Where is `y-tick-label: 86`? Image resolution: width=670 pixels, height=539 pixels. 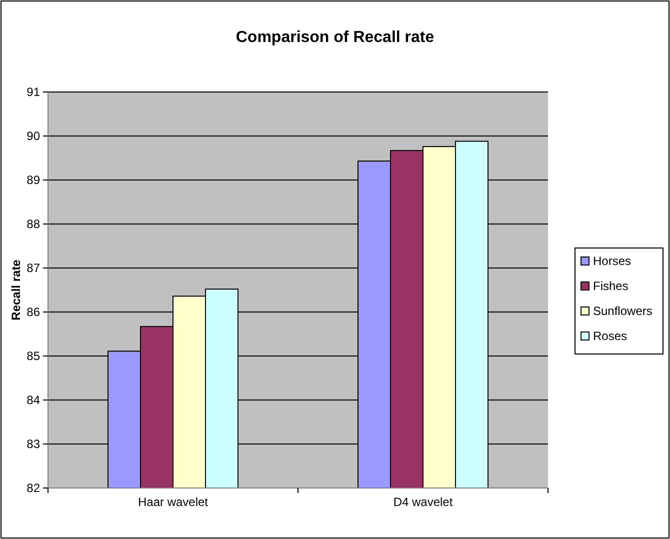 y-tick-label: 86 is located at coordinates (33, 312).